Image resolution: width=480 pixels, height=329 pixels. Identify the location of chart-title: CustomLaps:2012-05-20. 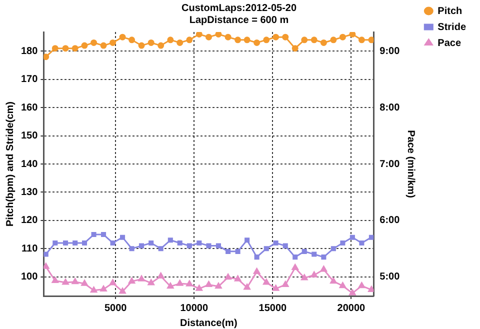
(239, 8).